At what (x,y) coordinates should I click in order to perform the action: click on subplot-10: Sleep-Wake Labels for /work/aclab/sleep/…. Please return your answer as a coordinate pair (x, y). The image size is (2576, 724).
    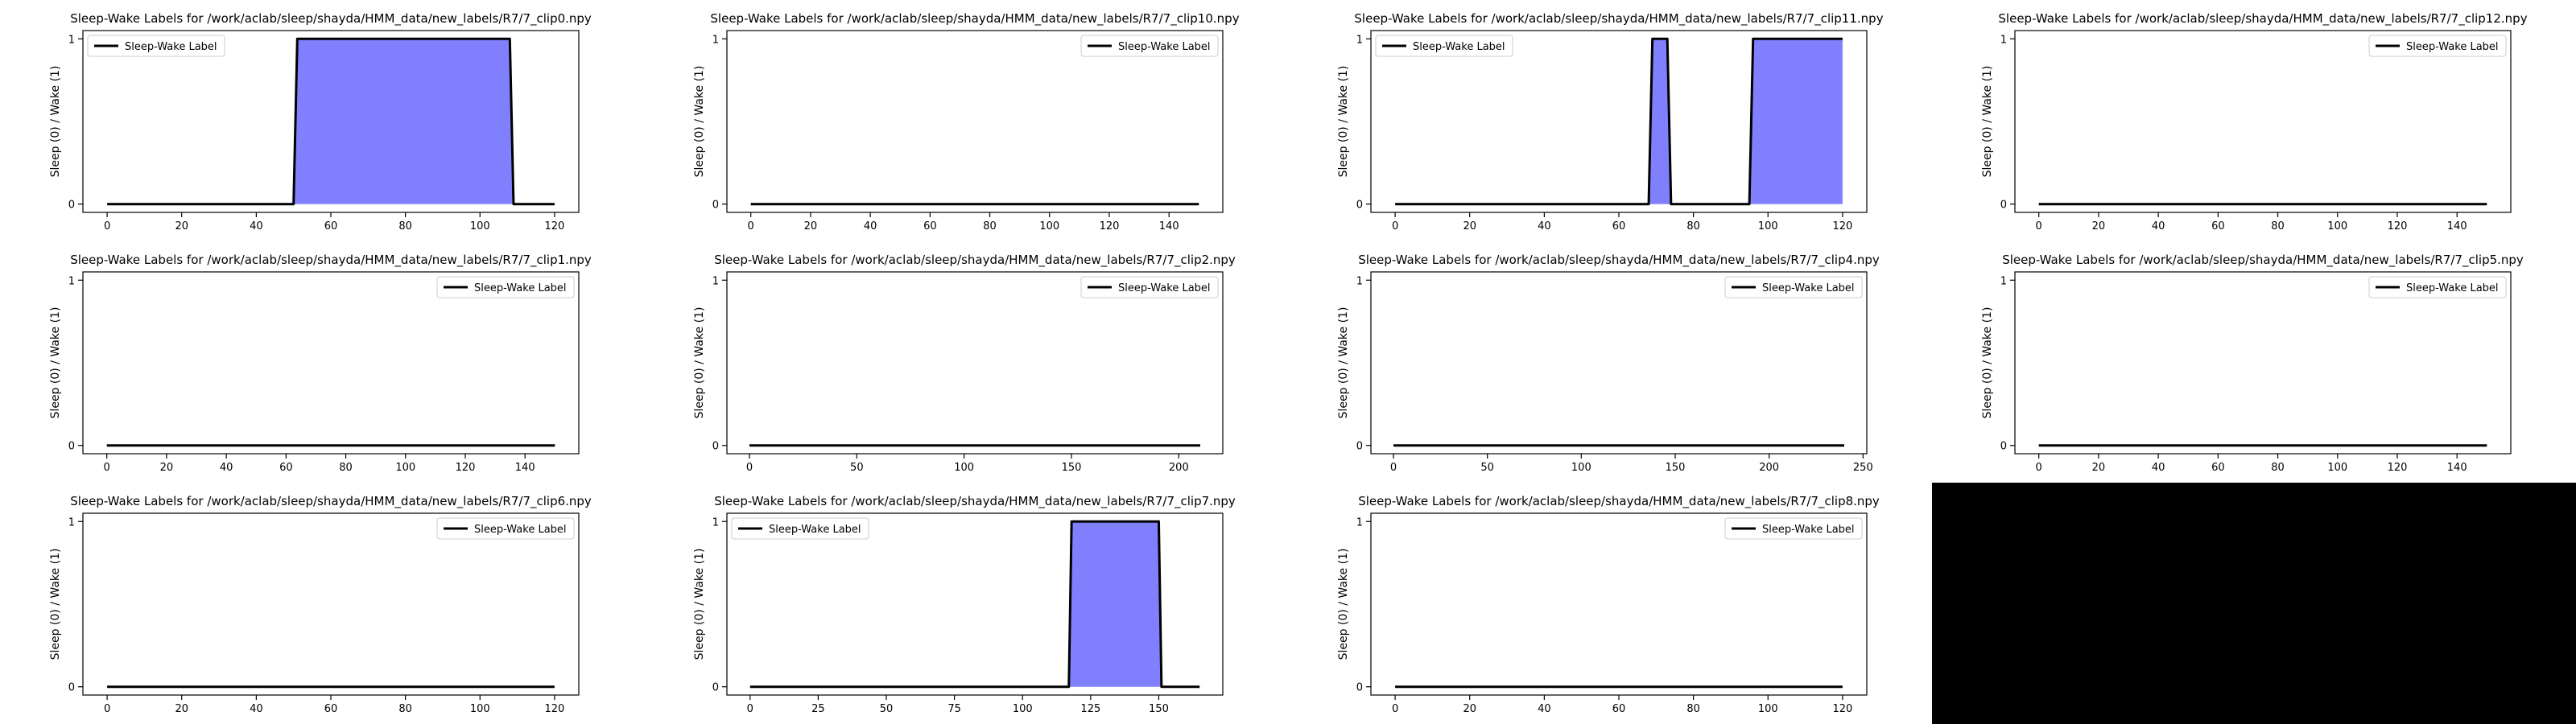
    Looking at the image, I should click on (1608, 604).